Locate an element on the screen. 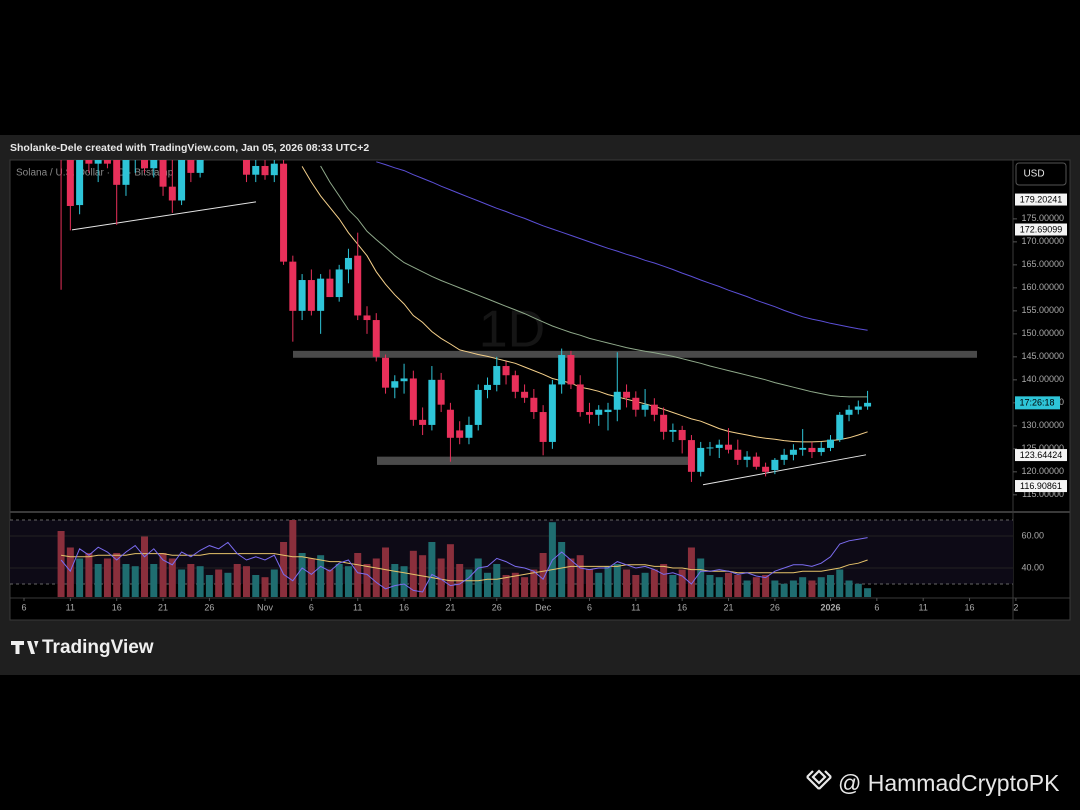 The image size is (1080, 810). x-tick-label: 26 is located at coordinates (775, 607).